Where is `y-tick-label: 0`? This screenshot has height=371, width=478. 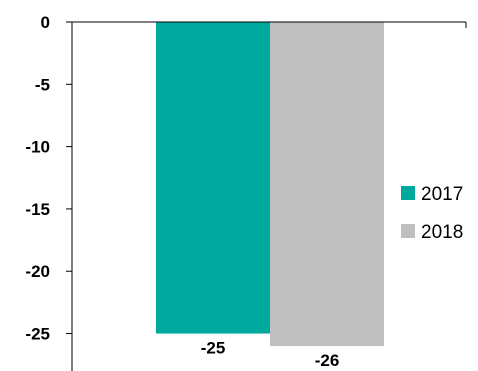
y-tick-label: 0 is located at coordinates (45, 22).